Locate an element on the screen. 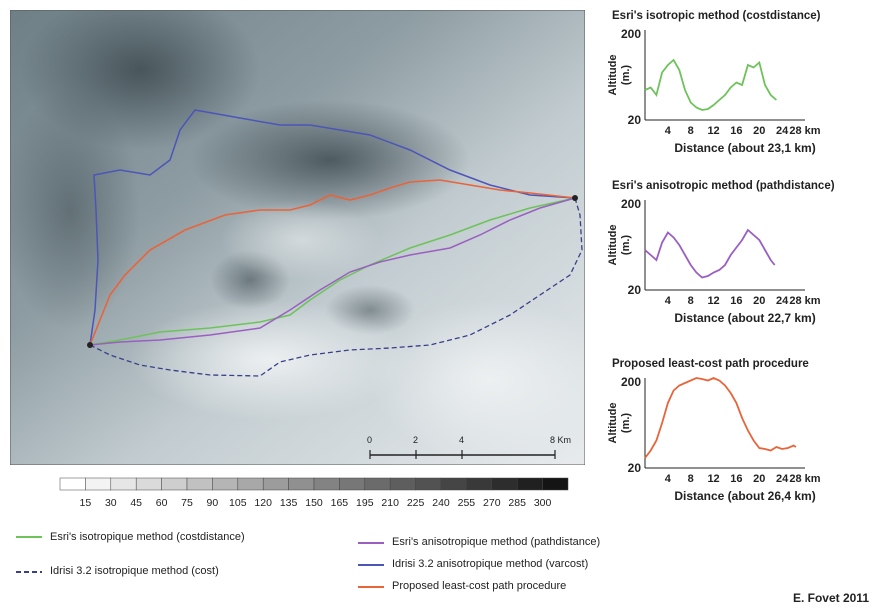  colorbar-tick-label: 255 is located at coordinates (467, 503).